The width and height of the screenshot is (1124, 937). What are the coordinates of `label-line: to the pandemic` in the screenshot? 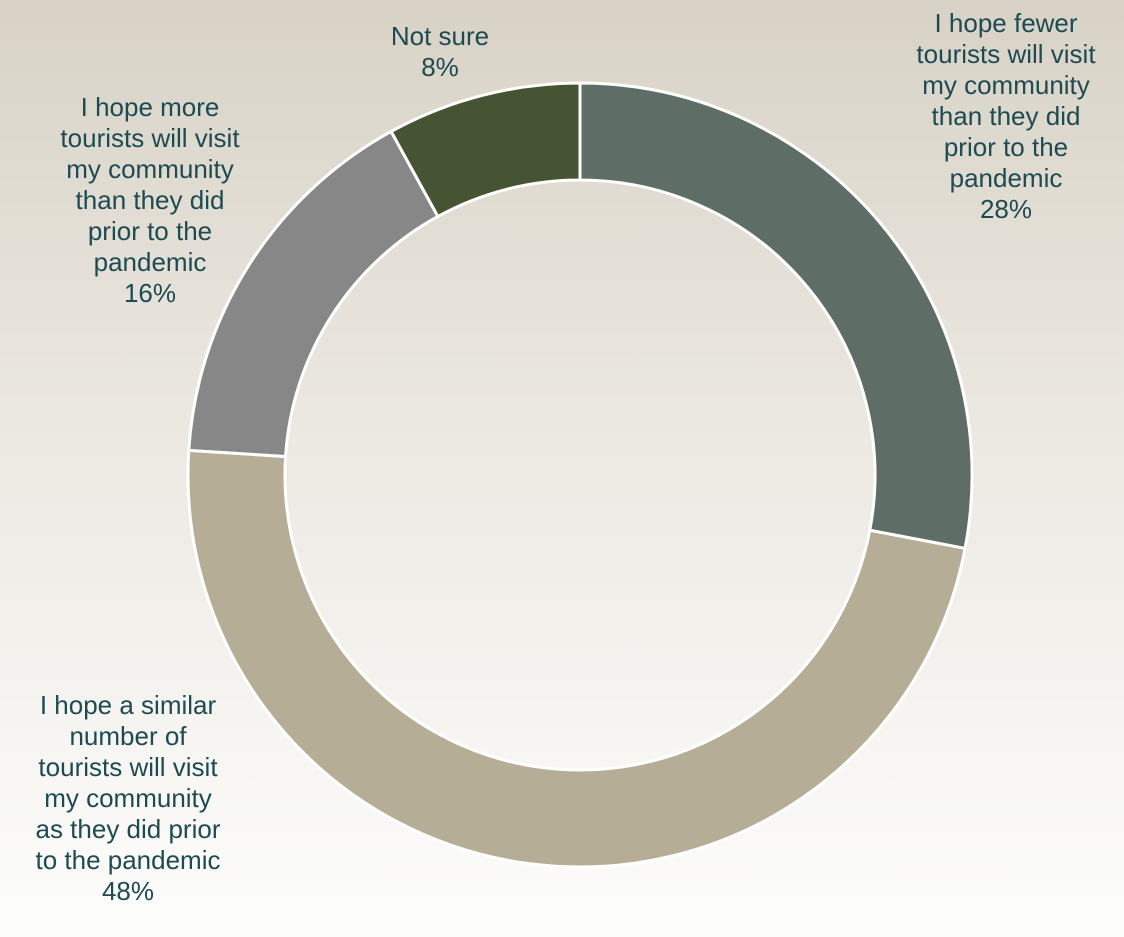 It's located at (128, 860).